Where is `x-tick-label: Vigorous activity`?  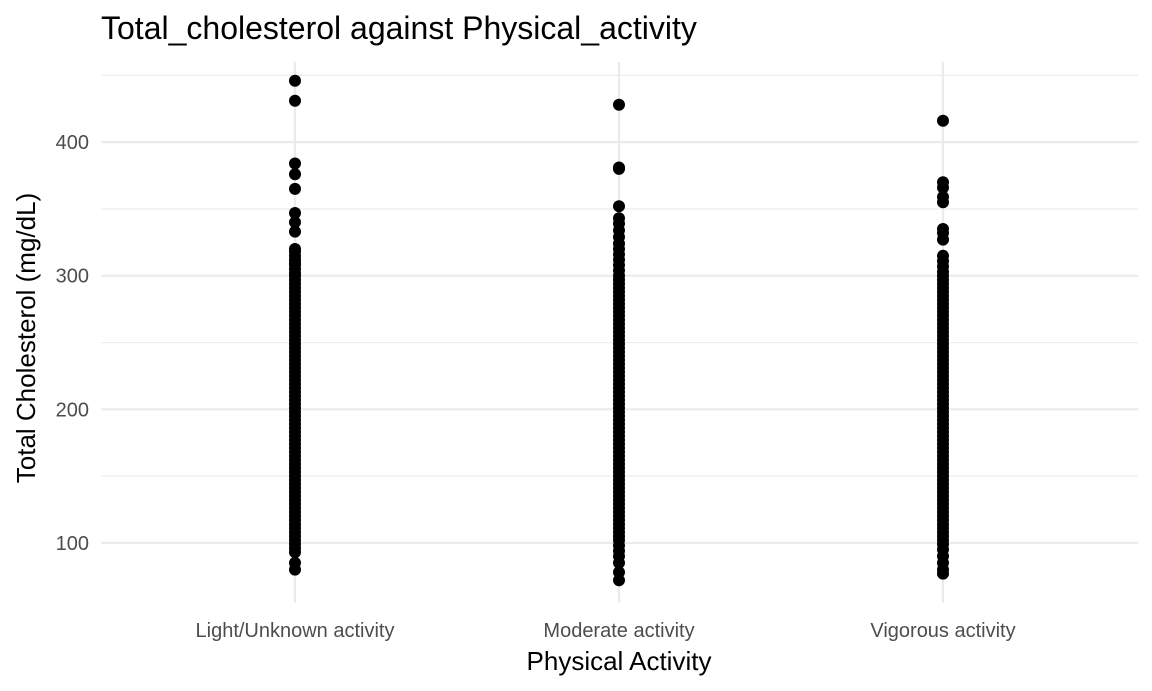 x-tick-label: Vigorous activity is located at coordinates (942, 631).